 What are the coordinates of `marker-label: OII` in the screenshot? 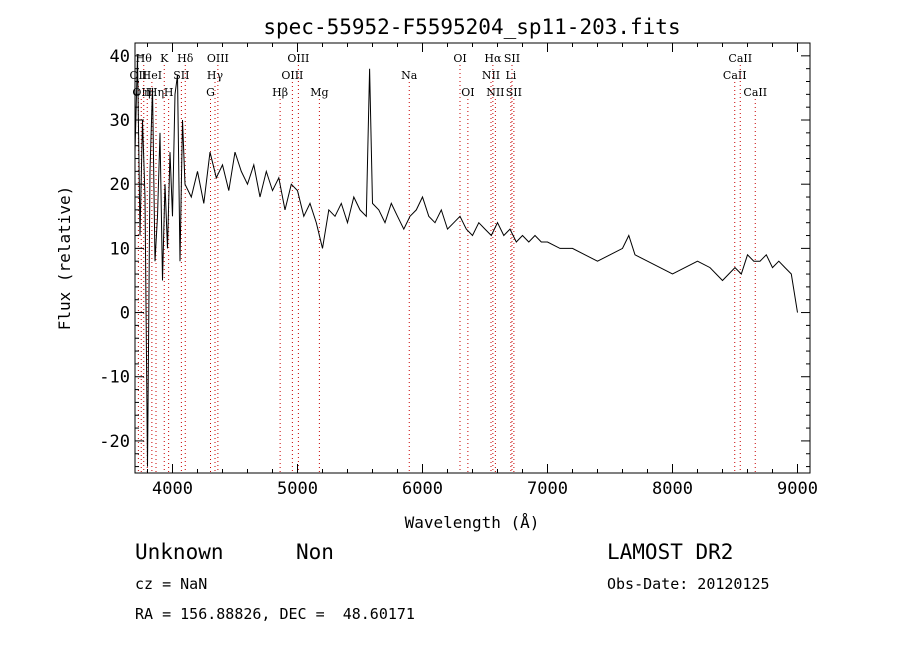 It's located at (139, 75).